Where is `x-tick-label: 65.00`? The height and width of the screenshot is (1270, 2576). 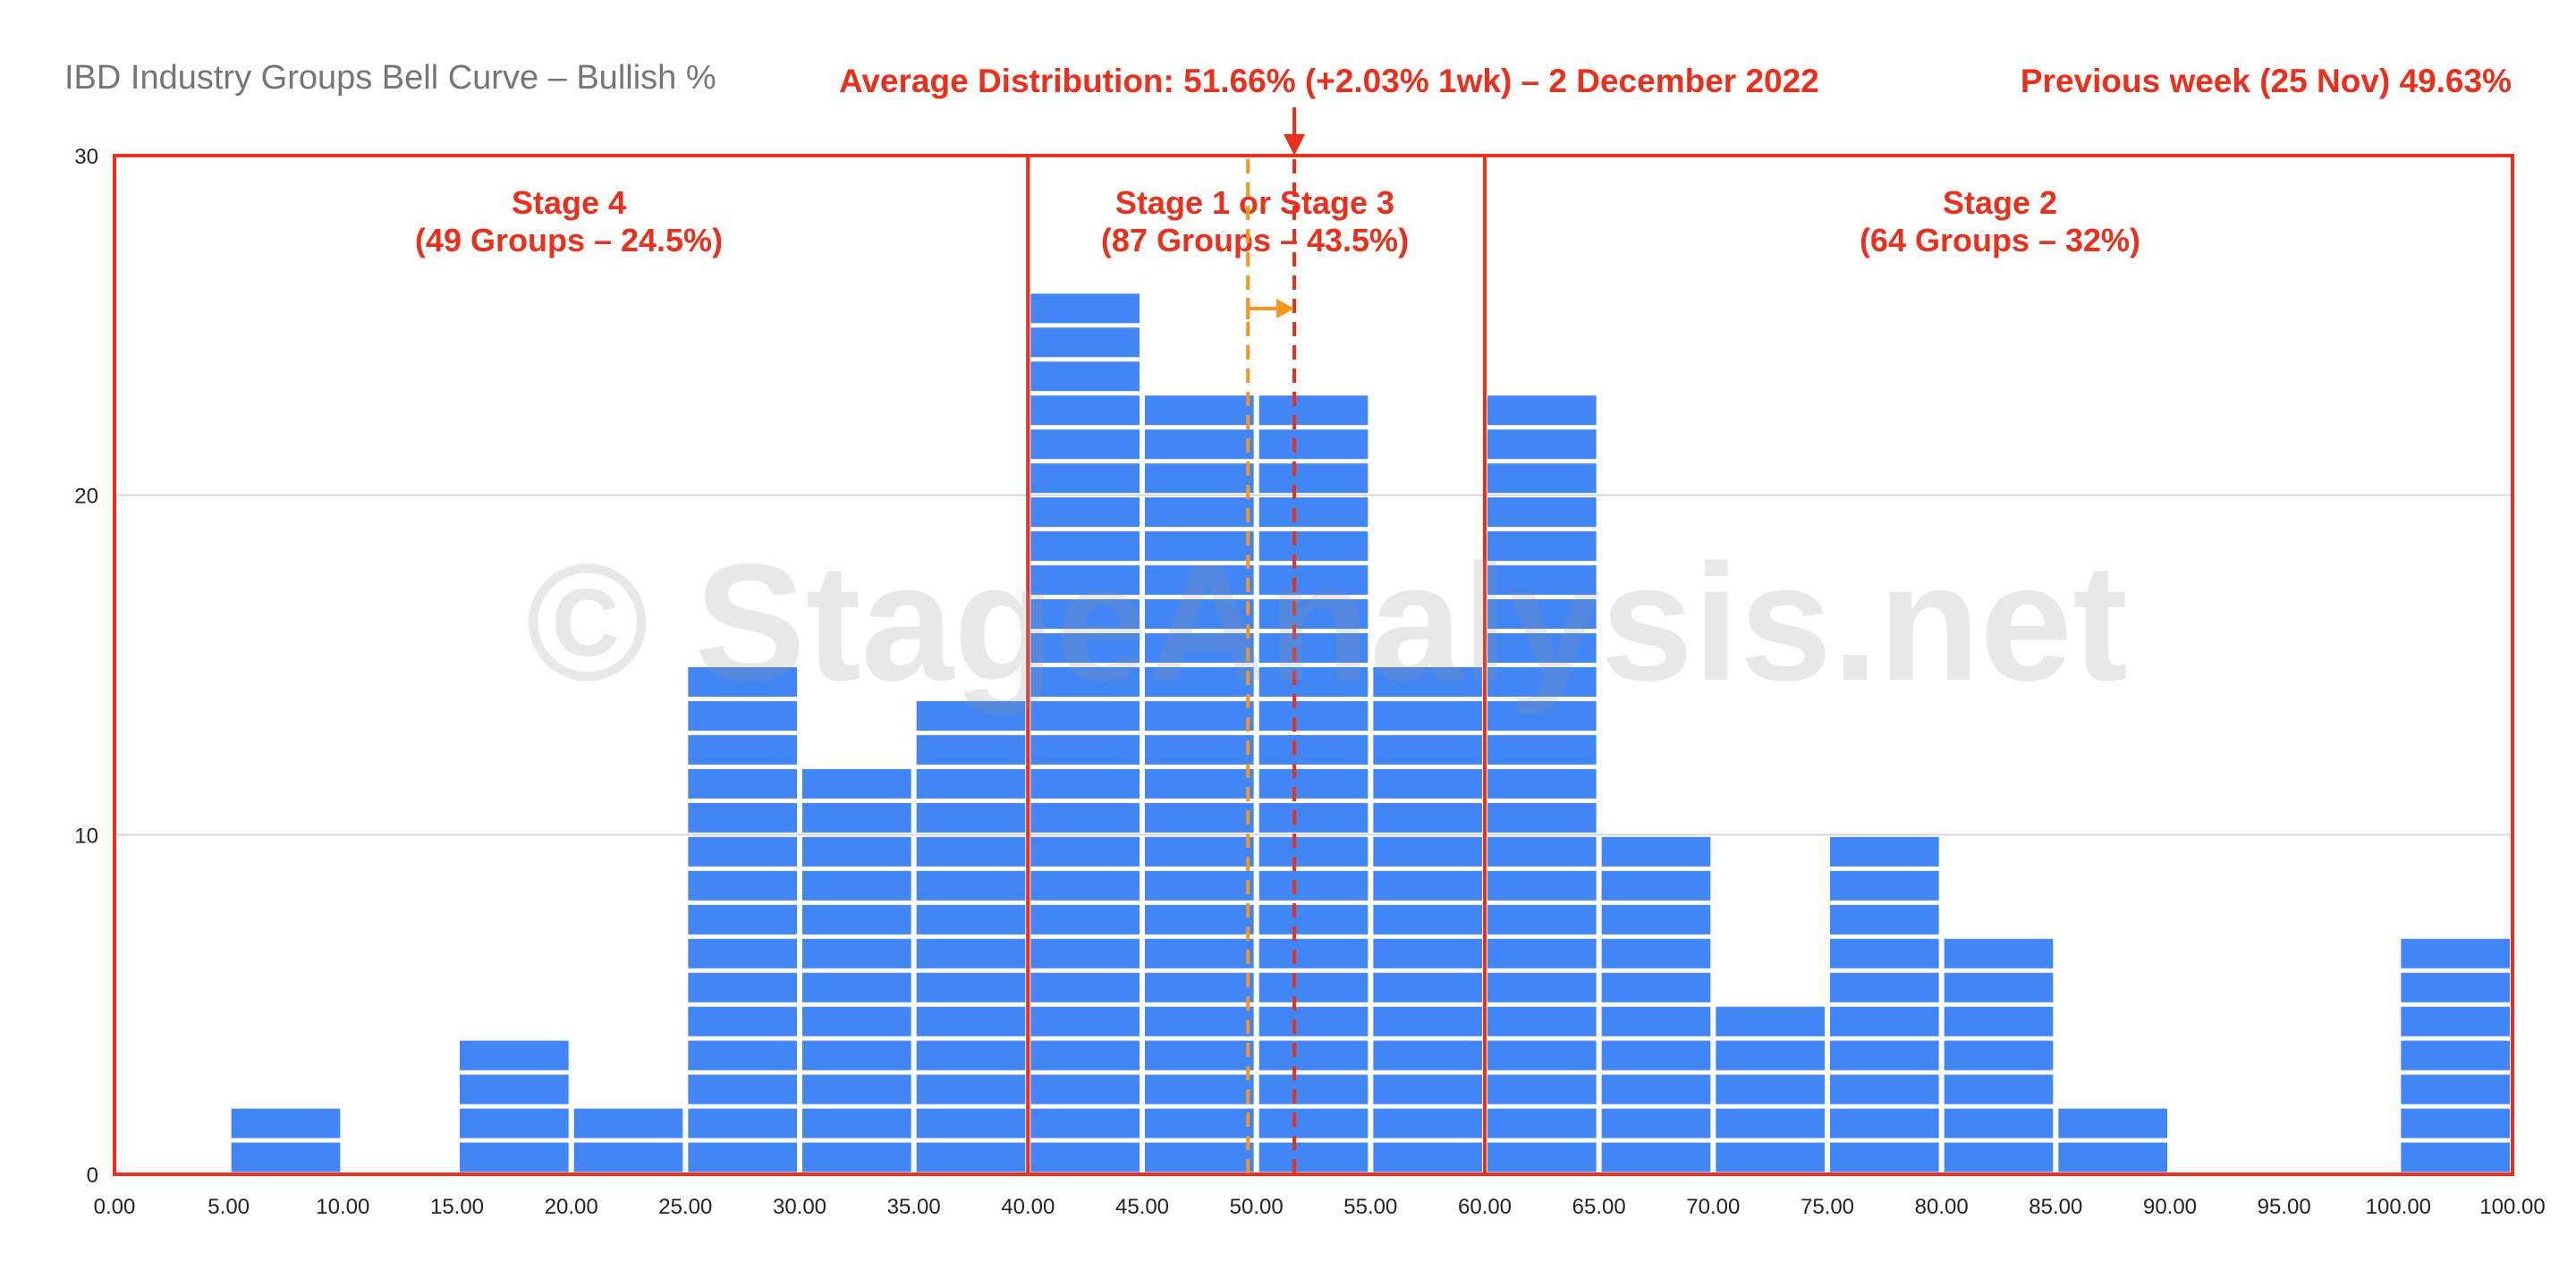 x-tick-label: 65.00 is located at coordinates (1599, 1207).